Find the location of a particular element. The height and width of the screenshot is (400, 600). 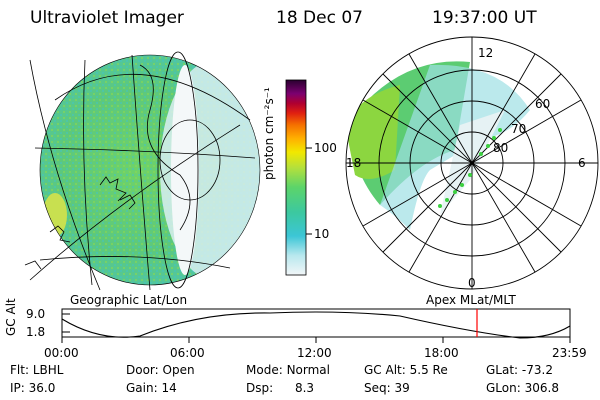

lat-label-60: 60 is located at coordinates (543, 104).